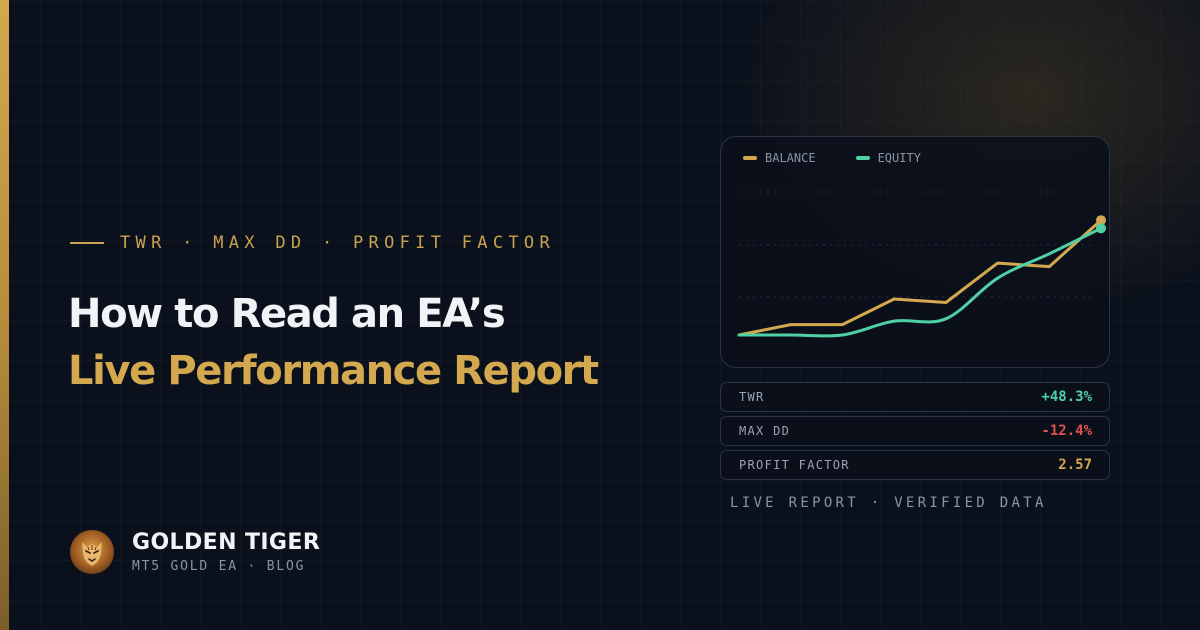 Image resolution: width=1200 pixels, height=630 pixels. I want to click on legend-item-balance: BALANCE, so click(779, 158).